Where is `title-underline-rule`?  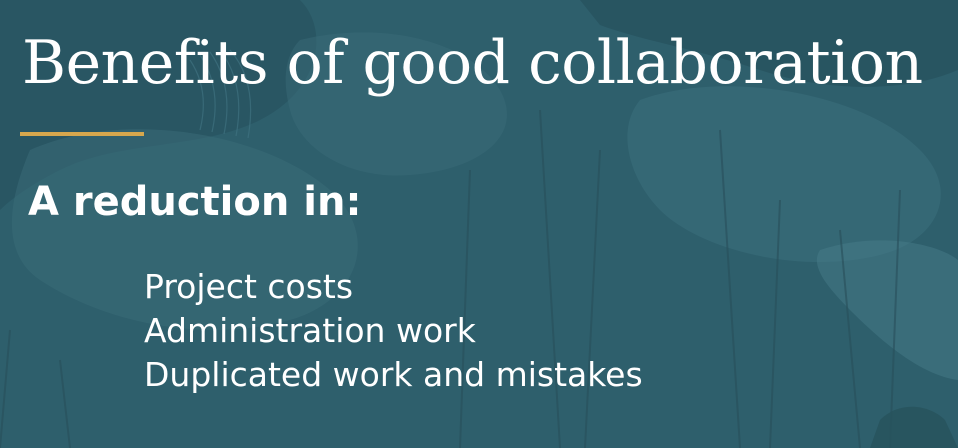 title-underline-rule is located at coordinates (82, 134).